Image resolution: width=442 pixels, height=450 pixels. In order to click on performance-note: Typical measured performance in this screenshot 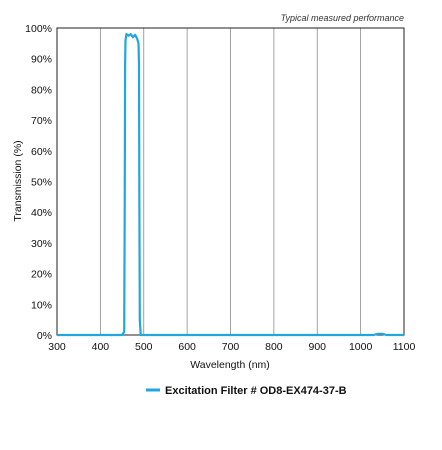, I will do `click(342, 18)`.